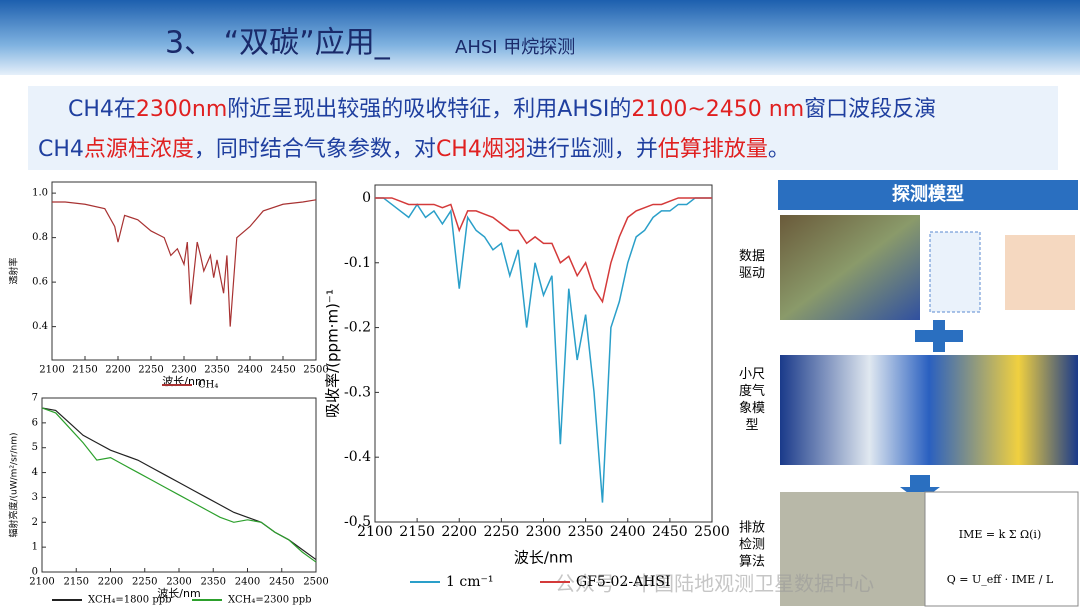  Describe the element at coordinates (35, 472) in the screenshot. I see `y-tick-label: 4` at that location.